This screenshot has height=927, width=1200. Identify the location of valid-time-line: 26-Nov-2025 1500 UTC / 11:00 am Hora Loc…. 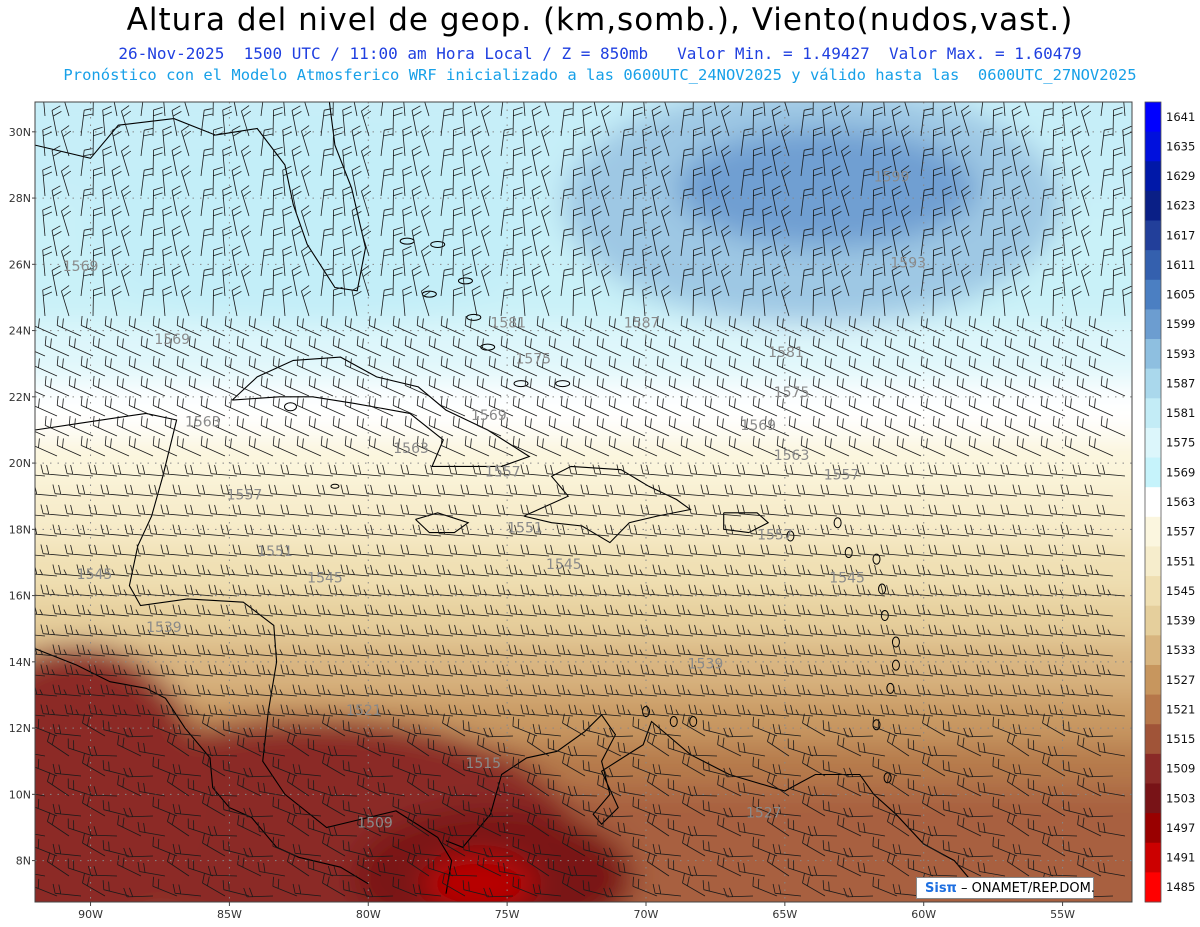
(600, 53).